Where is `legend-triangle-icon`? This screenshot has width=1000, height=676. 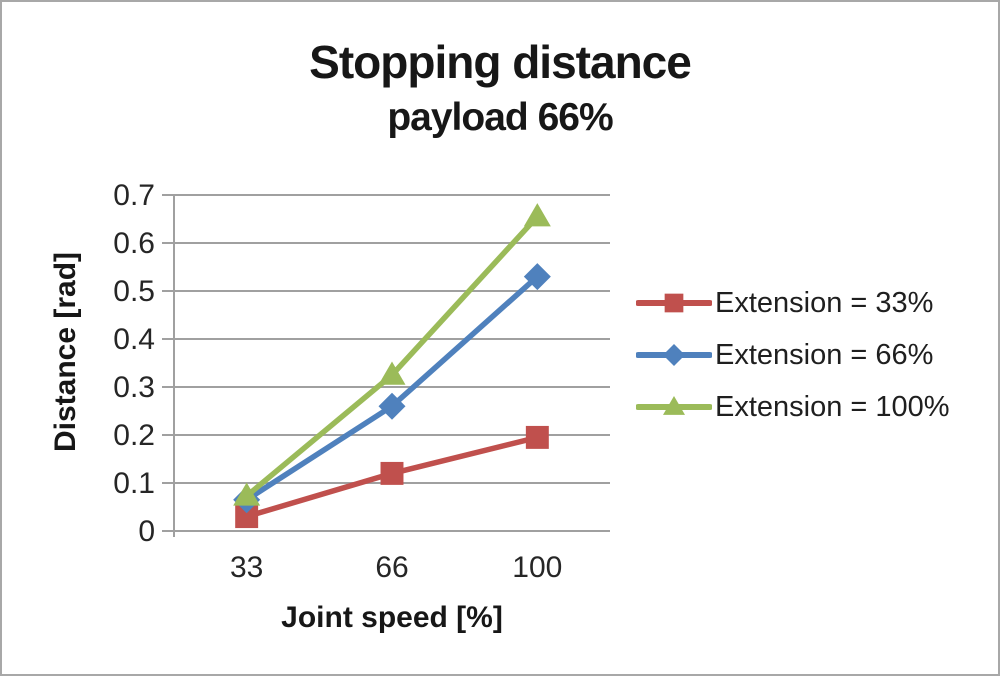
legend-triangle-icon is located at coordinates (674, 405).